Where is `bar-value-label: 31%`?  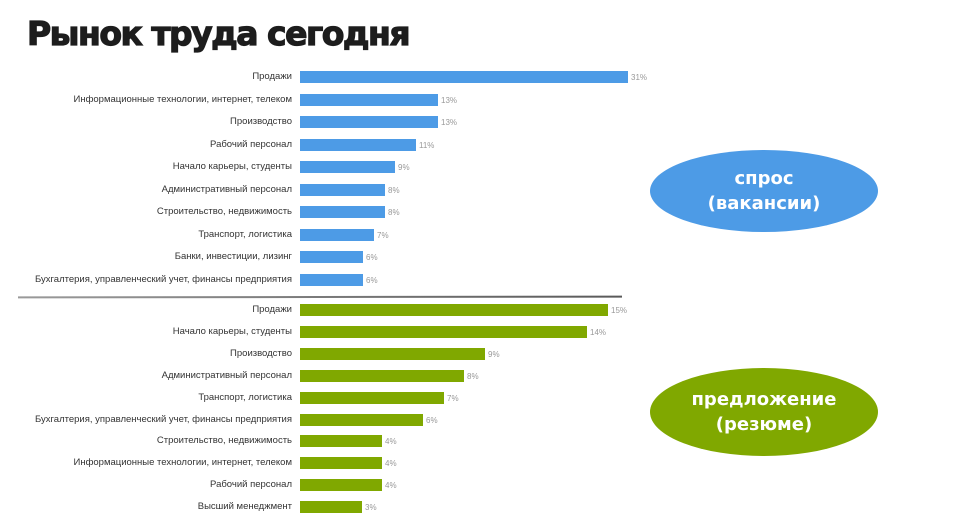 bar-value-label: 31% is located at coordinates (639, 77).